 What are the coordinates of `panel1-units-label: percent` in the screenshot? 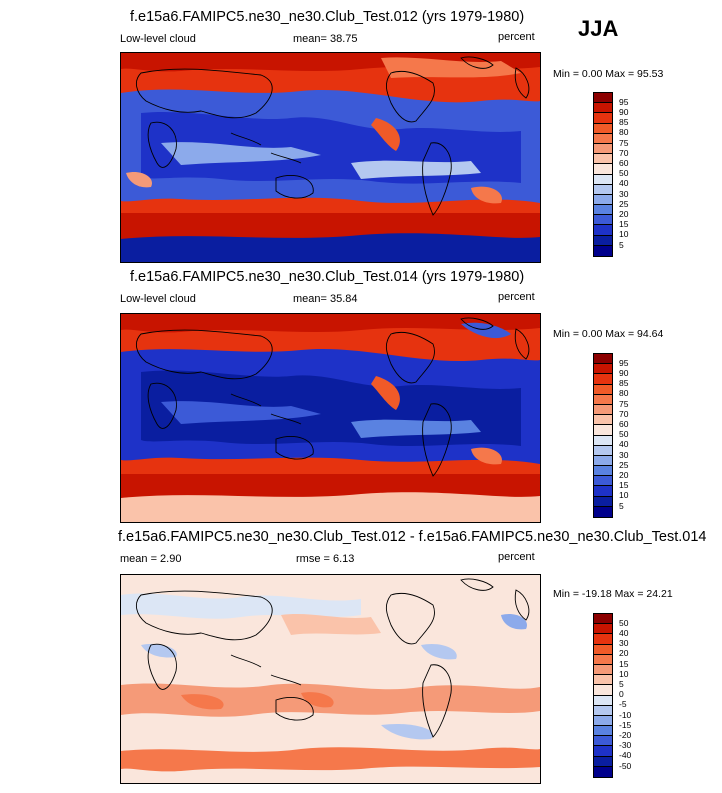 It's located at (516, 37).